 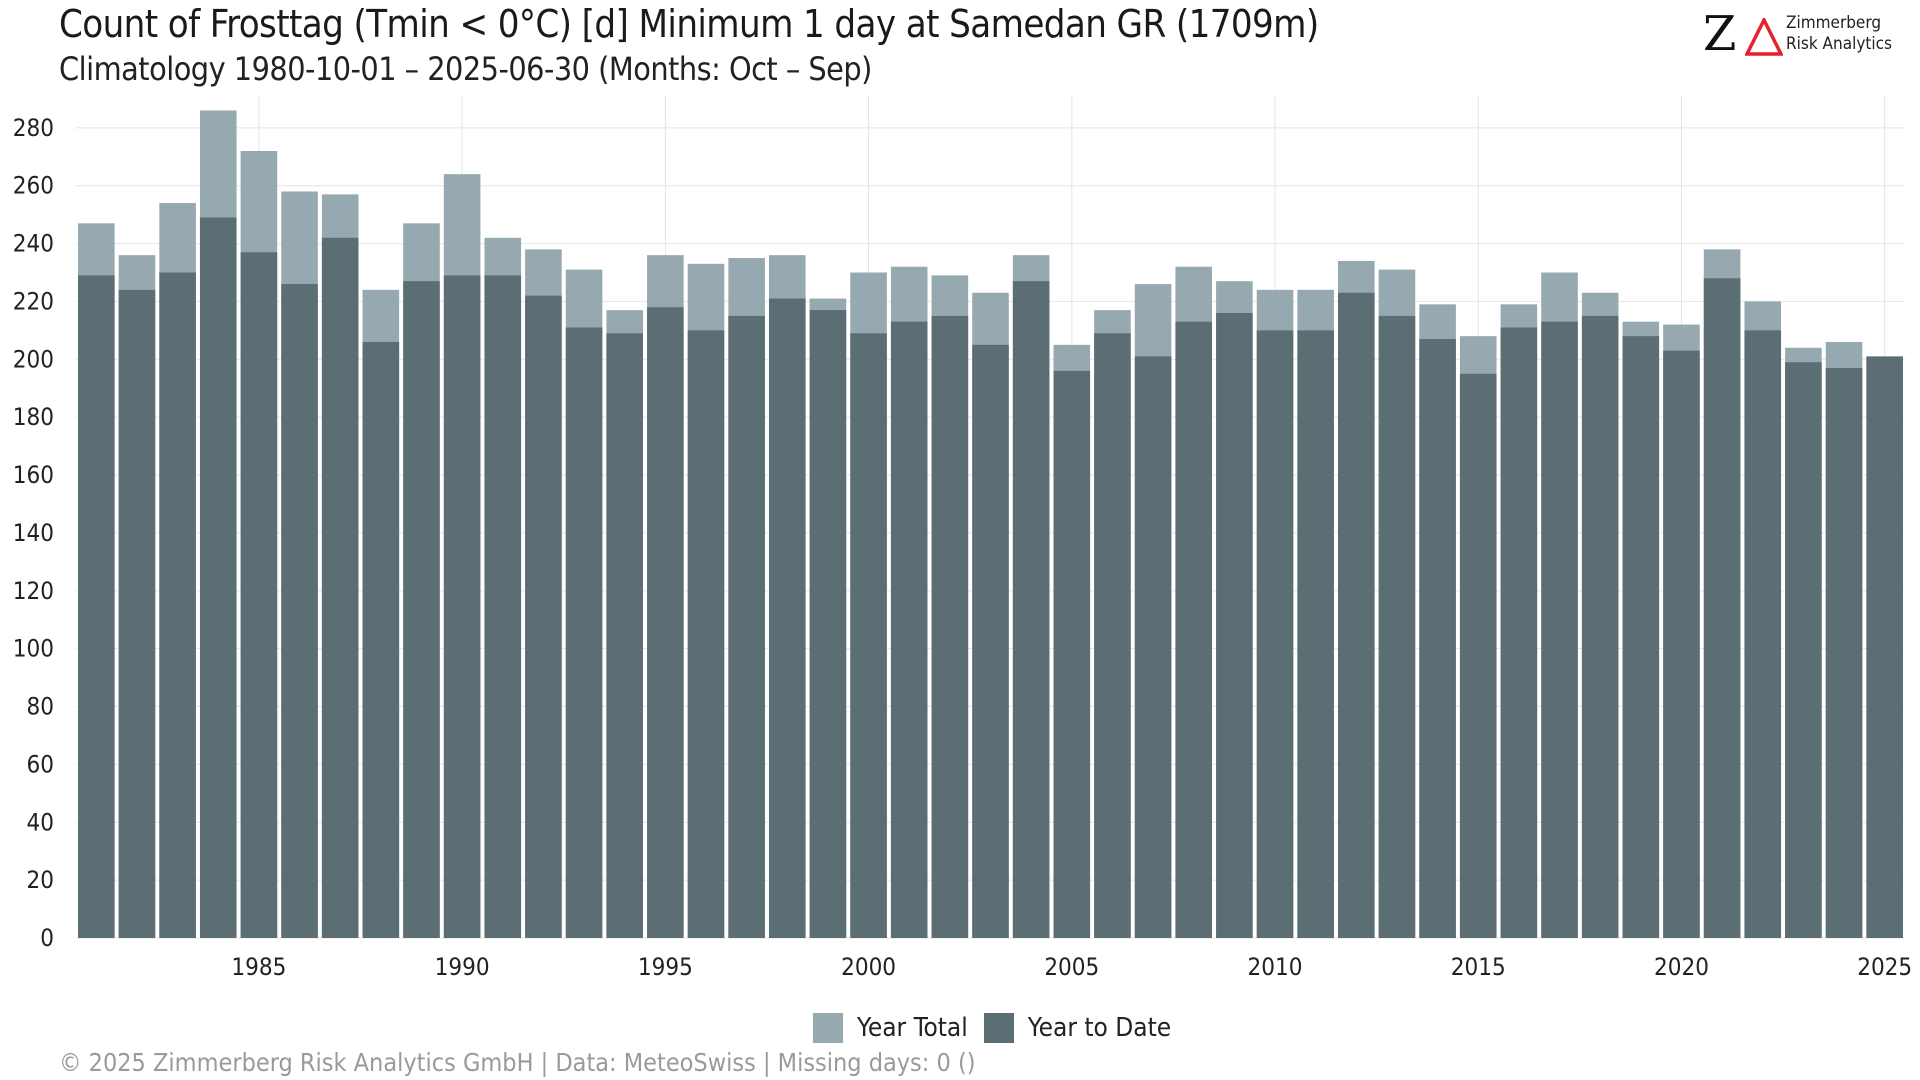 What do you see at coordinates (33, 649) in the screenshot?
I see `y-tick-label: 100` at bounding box center [33, 649].